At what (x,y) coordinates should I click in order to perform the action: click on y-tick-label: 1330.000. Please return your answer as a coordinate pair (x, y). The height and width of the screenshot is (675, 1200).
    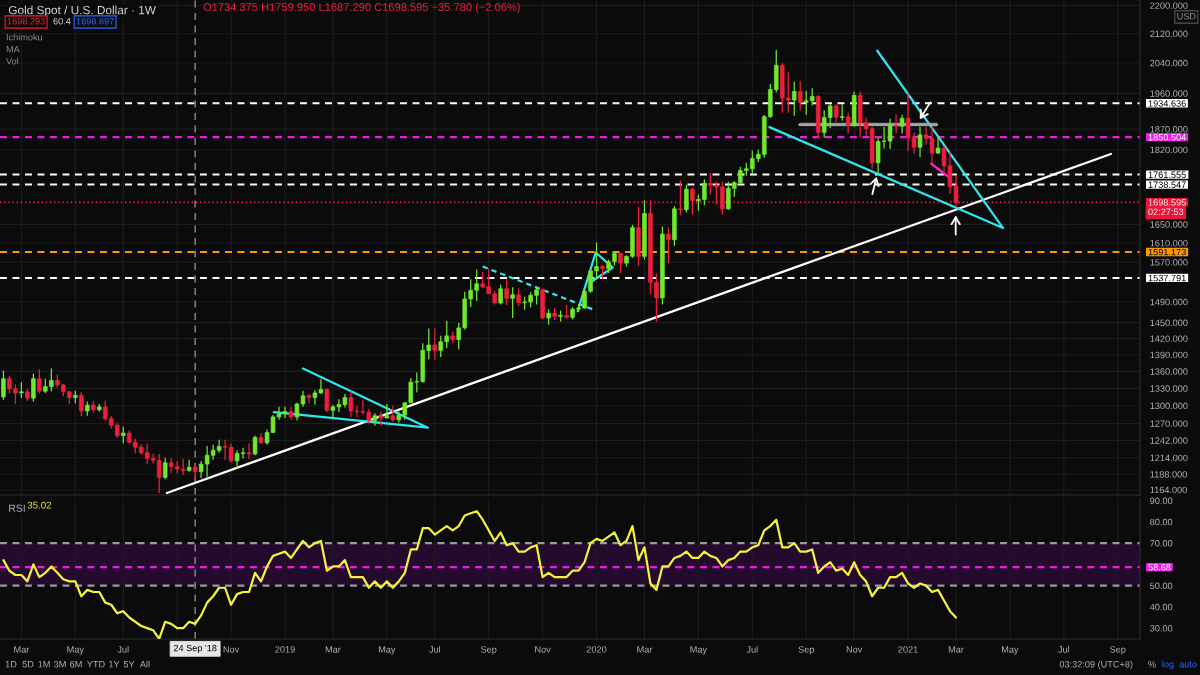
    Looking at the image, I should click on (1169, 388).